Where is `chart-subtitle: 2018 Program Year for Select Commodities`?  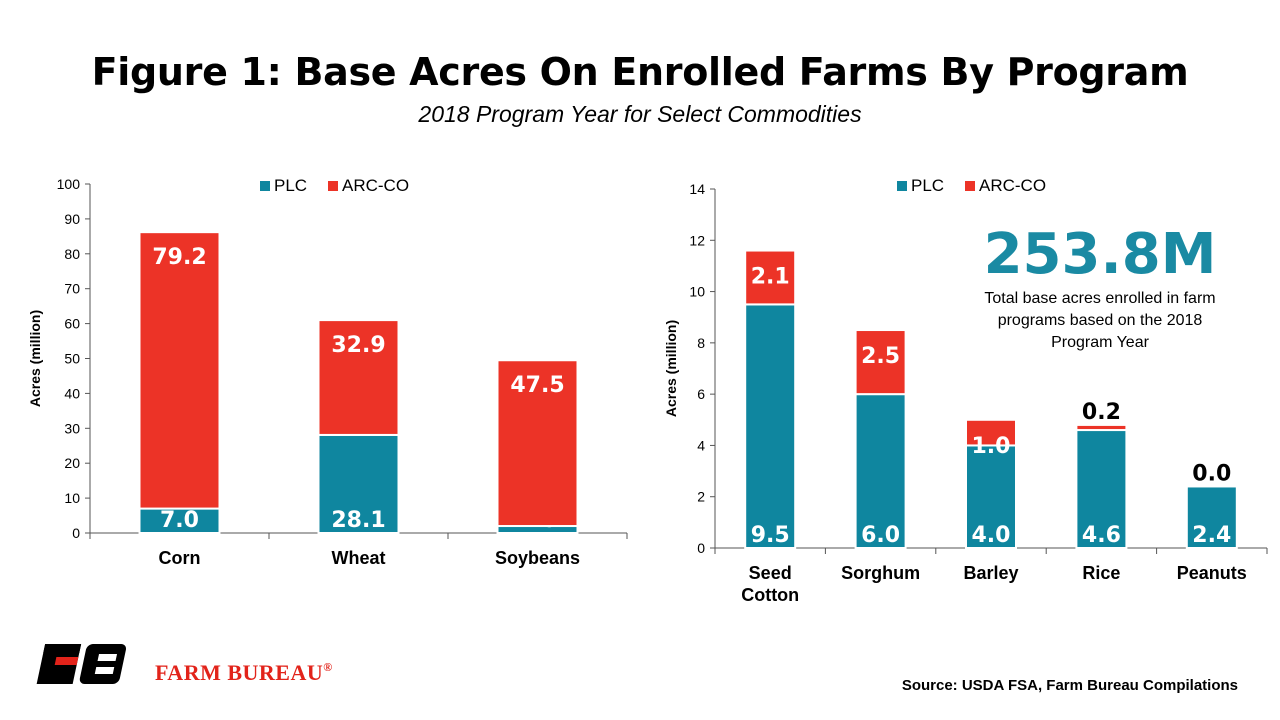
chart-subtitle: 2018 Program Year for Select Commodities is located at coordinates (640, 114).